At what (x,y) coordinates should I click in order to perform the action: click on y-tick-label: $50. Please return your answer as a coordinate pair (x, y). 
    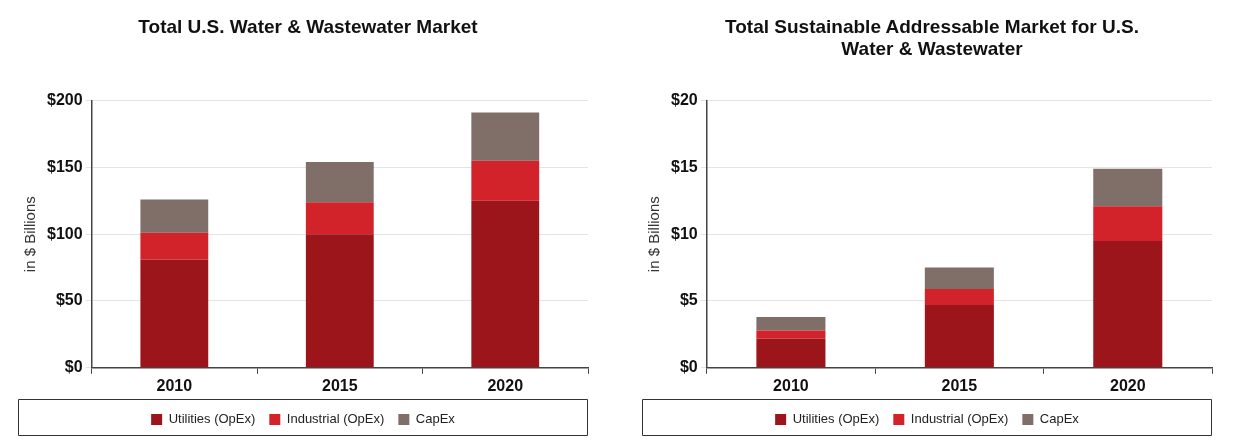
    Looking at the image, I should click on (69, 300).